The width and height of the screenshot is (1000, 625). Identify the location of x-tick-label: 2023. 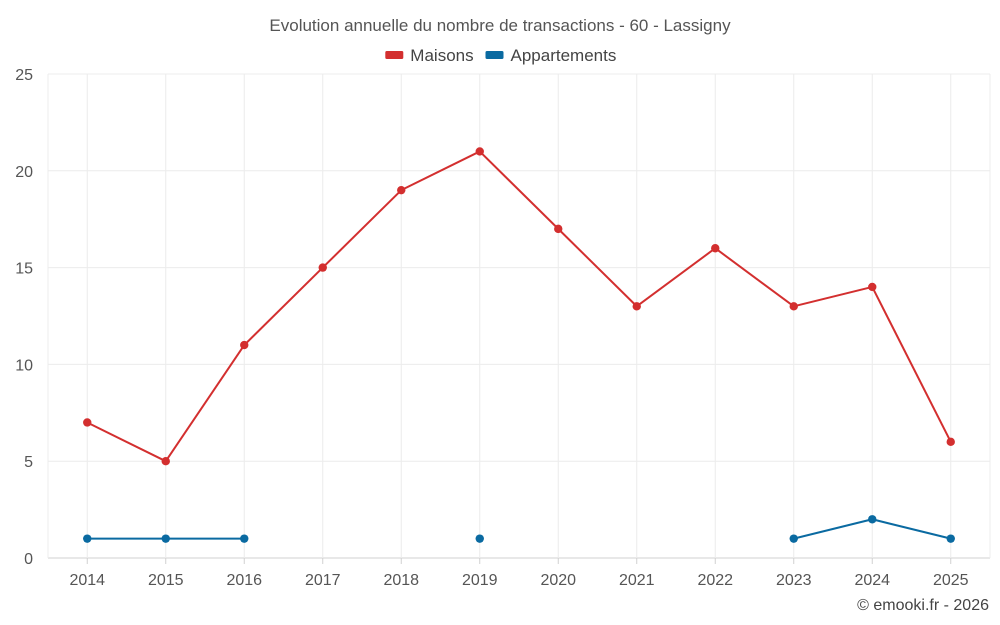
(794, 580).